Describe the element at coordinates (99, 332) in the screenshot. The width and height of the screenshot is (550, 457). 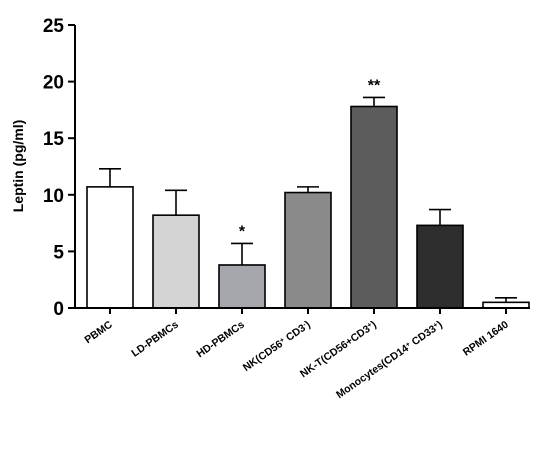
I see `x-tick-label: PBMC` at that location.